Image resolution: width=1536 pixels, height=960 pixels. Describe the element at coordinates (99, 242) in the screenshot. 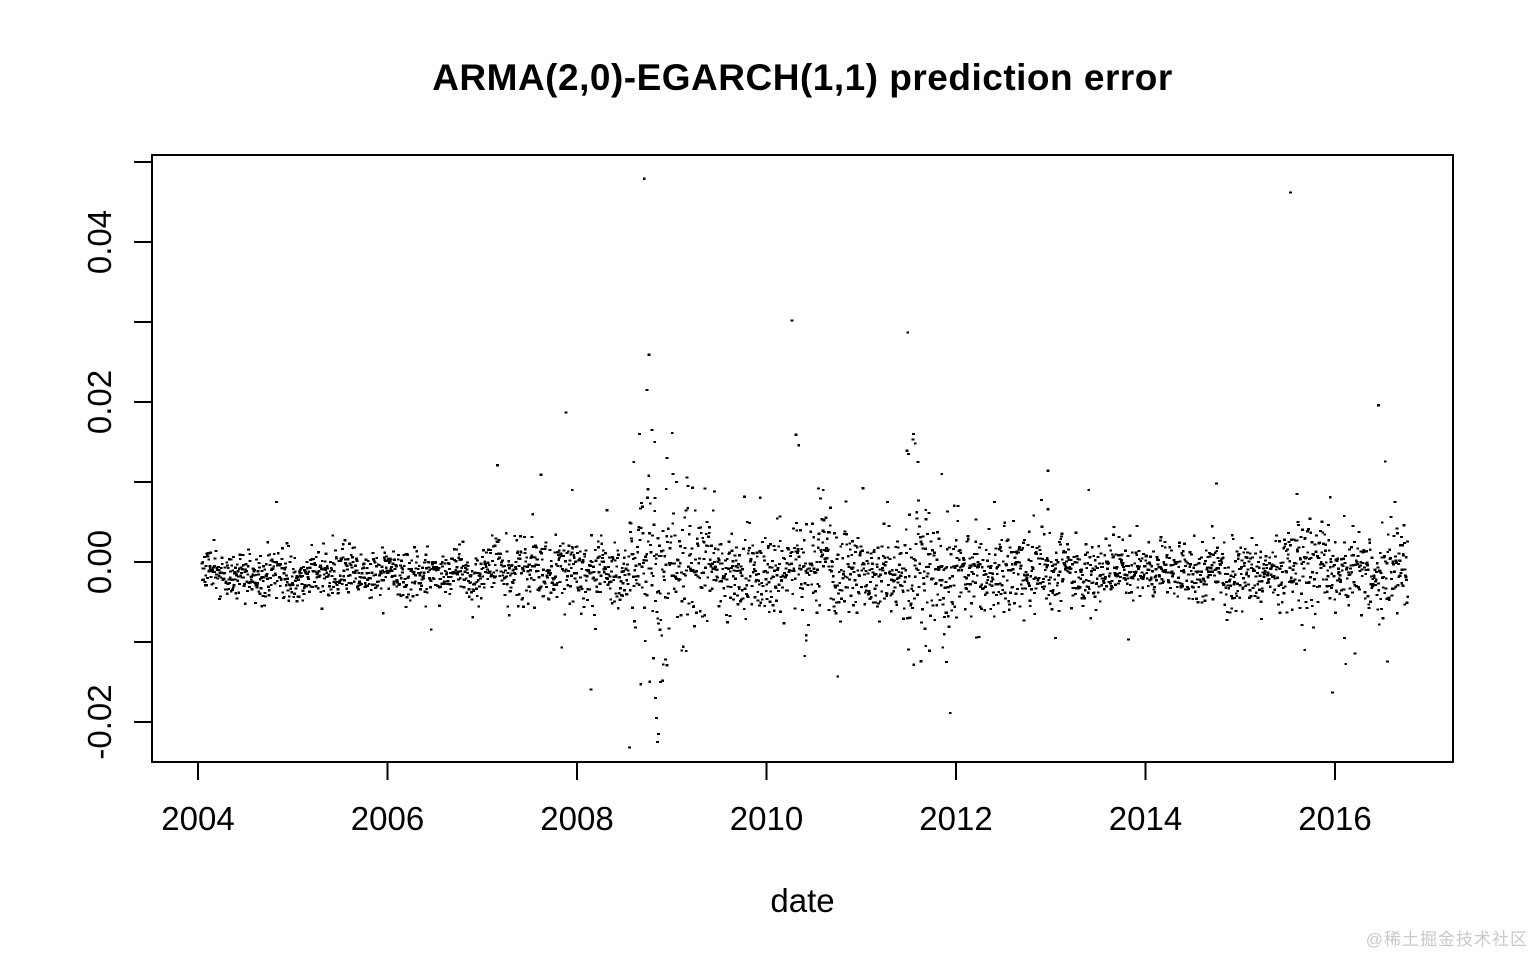

I see `y-tick-label: 0.04` at that location.